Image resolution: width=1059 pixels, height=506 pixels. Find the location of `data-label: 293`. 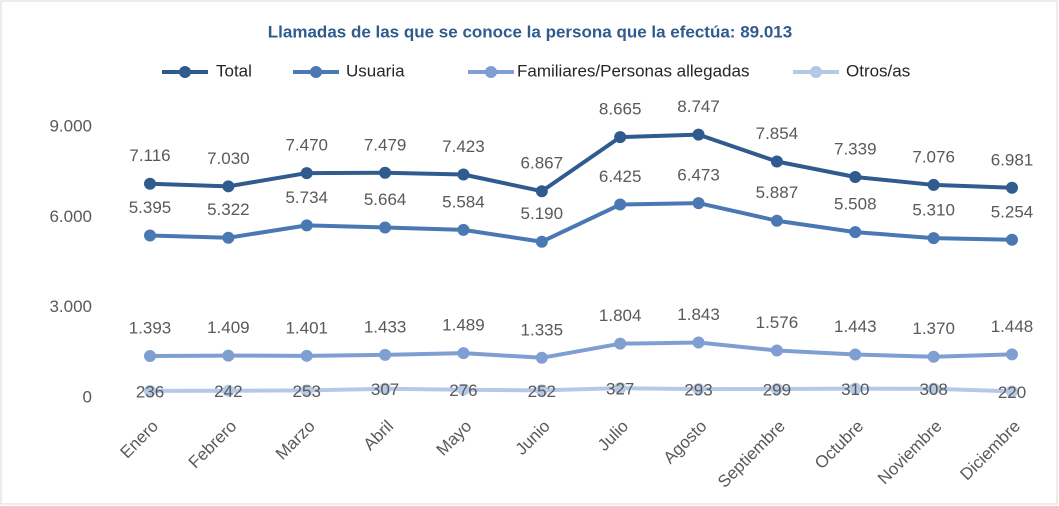

data-label: 293 is located at coordinates (698, 390).